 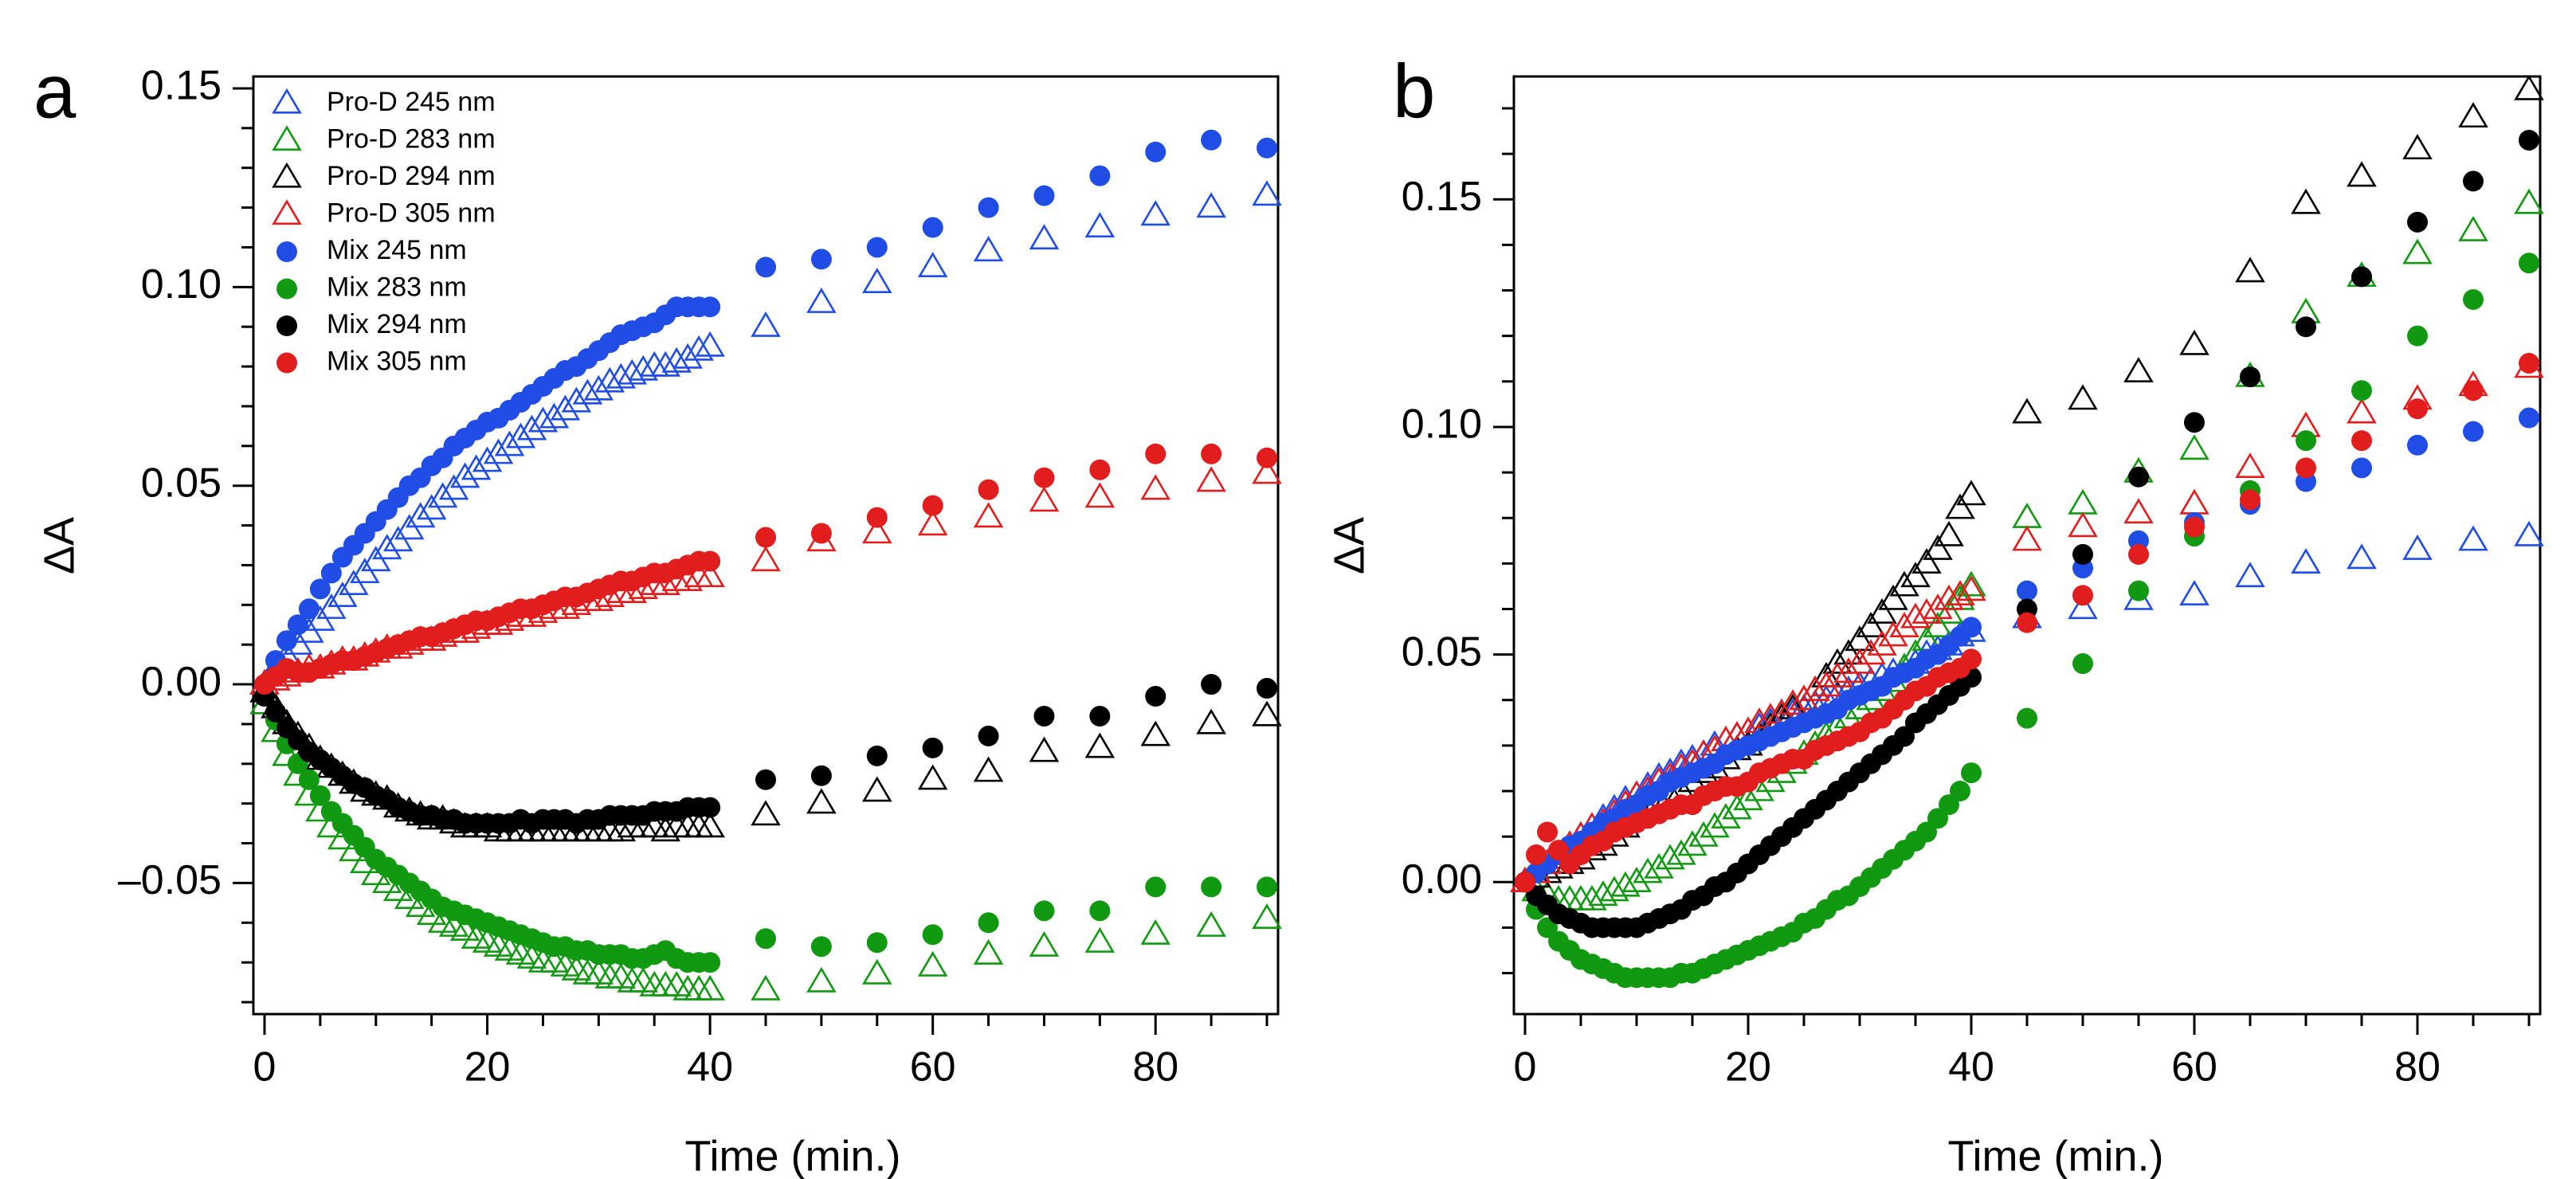 What do you see at coordinates (412, 176) in the screenshot?
I see `legend-label: Pro-D 294 nm` at bounding box center [412, 176].